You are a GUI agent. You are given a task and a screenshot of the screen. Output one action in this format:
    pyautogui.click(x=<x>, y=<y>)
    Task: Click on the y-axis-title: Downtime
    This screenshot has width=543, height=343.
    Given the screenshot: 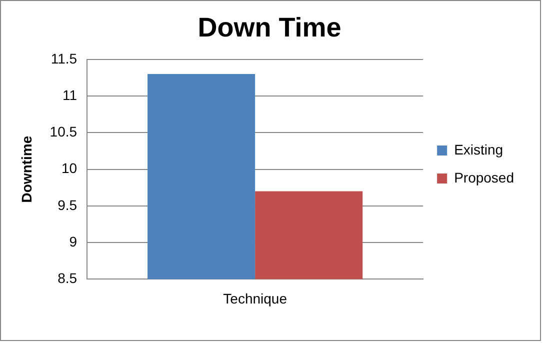 What is the action you would take?
    pyautogui.click(x=26, y=169)
    